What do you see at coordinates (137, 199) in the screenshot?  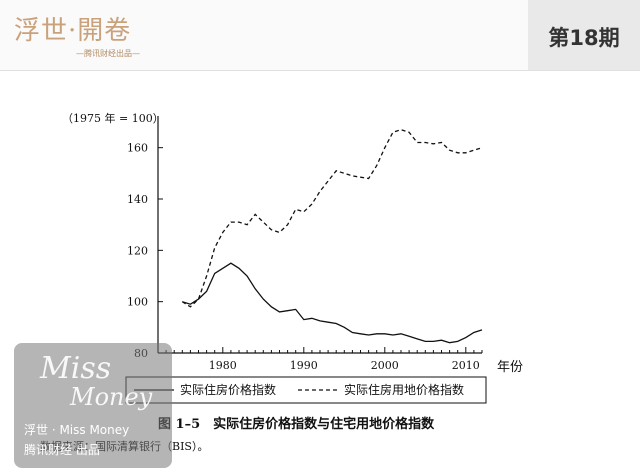 I see `y-tick-label: 140` at bounding box center [137, 199].